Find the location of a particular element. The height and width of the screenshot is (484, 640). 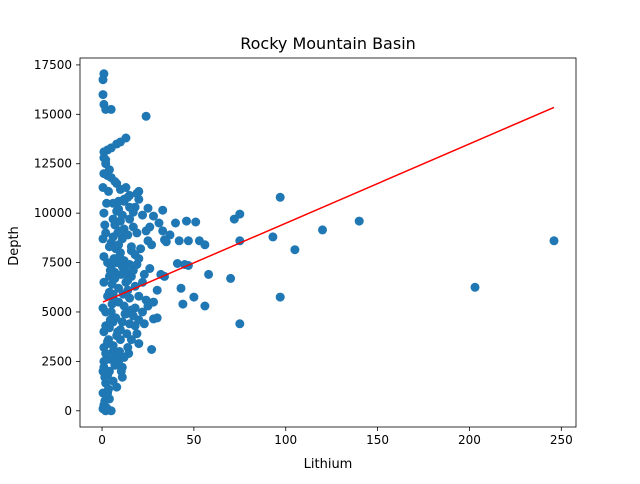

y-tick-label: 7500 is located at coordinates (56, 263).